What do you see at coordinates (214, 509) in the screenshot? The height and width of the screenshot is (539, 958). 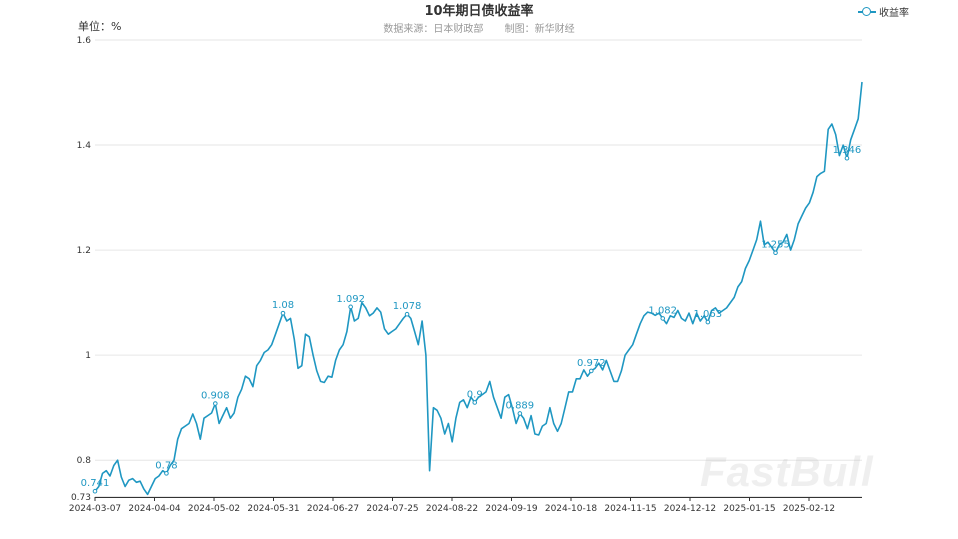 I see `x-tick-label: 2024-05-02` at bounding box center [214, 509].